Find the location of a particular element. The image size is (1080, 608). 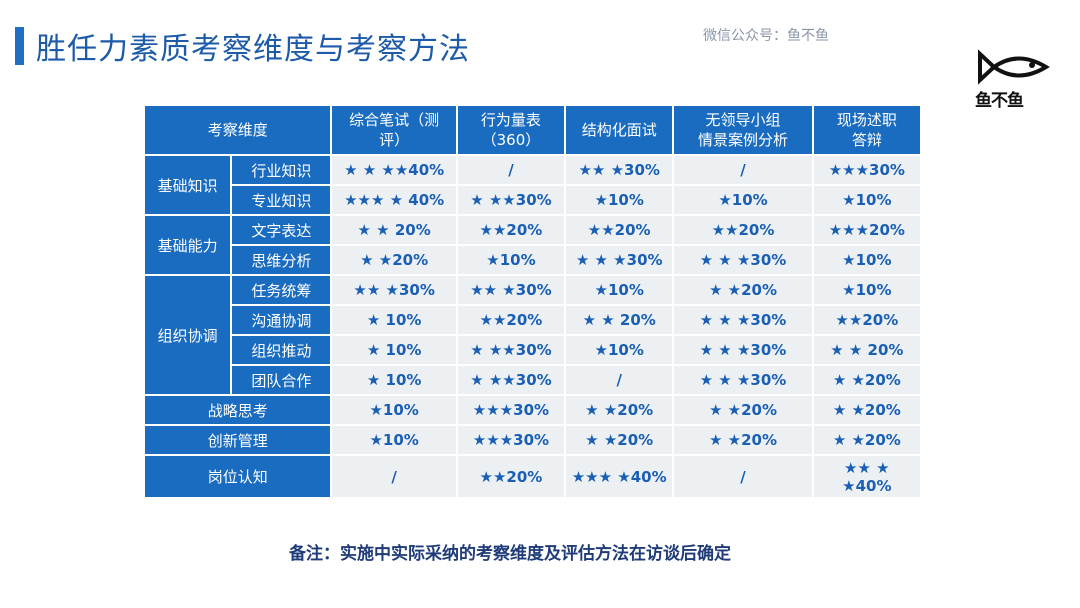

table-row: 岗位认知 / ★★20% ★★★ ★40% / ★★ ★ ★40% is located at coordinates (532, 476).